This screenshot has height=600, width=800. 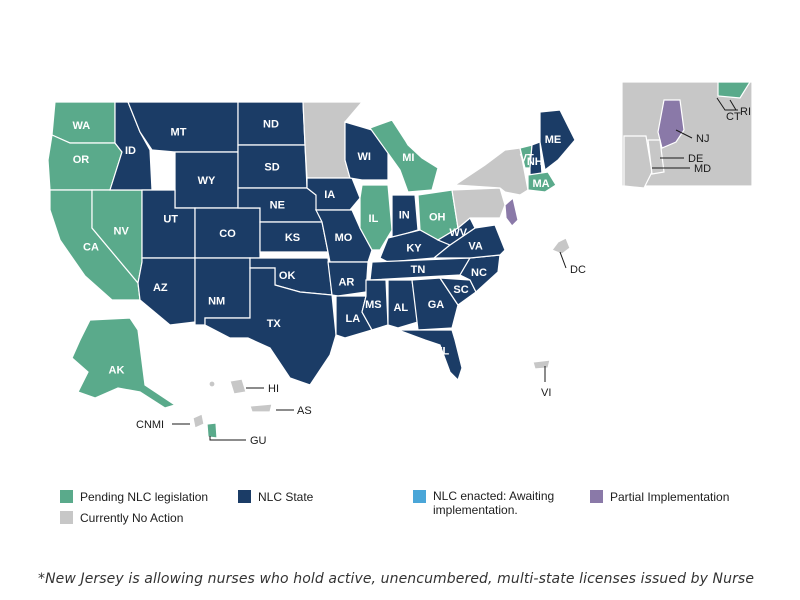 What do you see at coordinates (419, 496) in the screenshot?
I see `legend-swatch-awaiting` at bounding box center [419, 496].